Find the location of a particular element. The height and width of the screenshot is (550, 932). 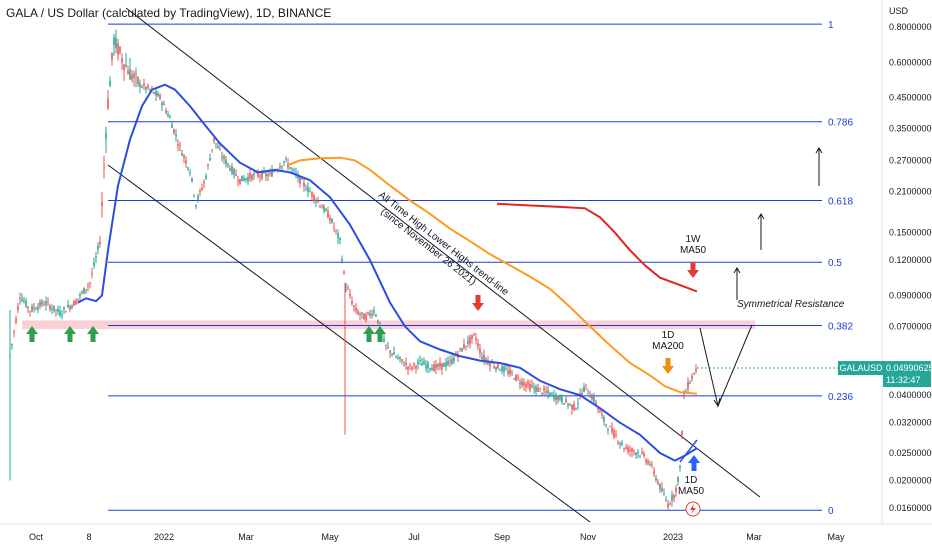

bolt-glyph is located at coordinates (693, 509).